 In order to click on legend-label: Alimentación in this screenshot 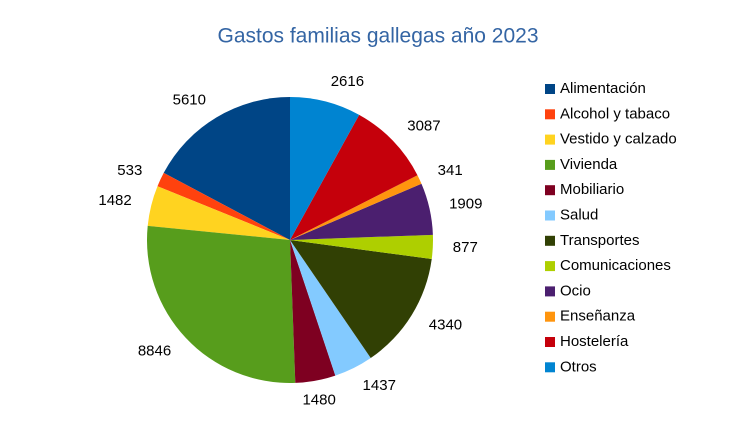, I will do `click(603, 88)`.